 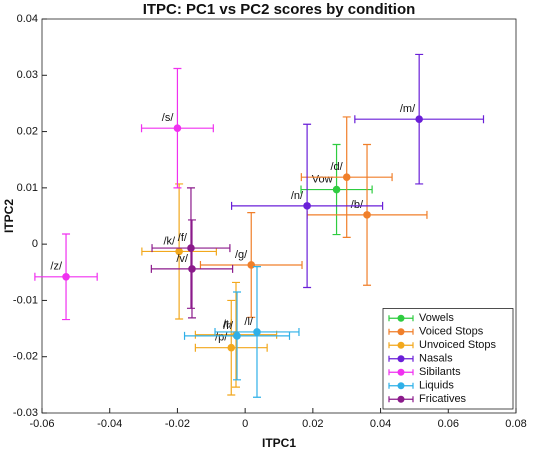 I want to click on x-tick-label: 0, so click(x=245, y=424).